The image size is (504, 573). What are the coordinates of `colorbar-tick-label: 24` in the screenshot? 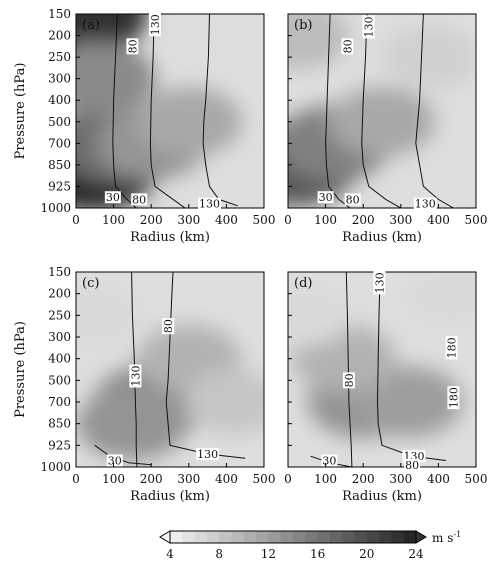 It's located at (416, 554).